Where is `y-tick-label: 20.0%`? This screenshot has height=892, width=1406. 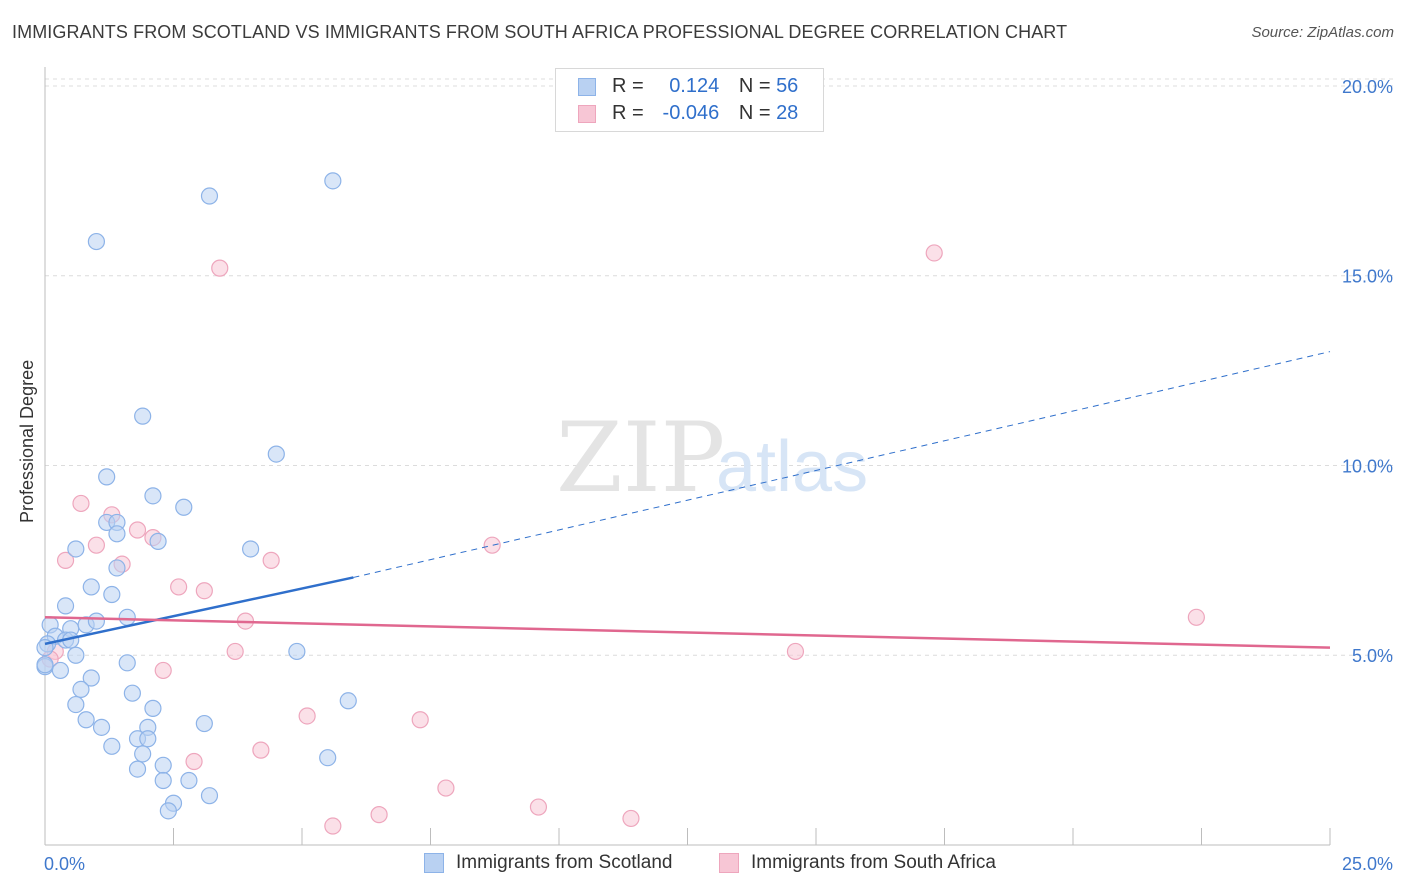
y-tick-label: 20.0% is located at coordinates (1367, 87).